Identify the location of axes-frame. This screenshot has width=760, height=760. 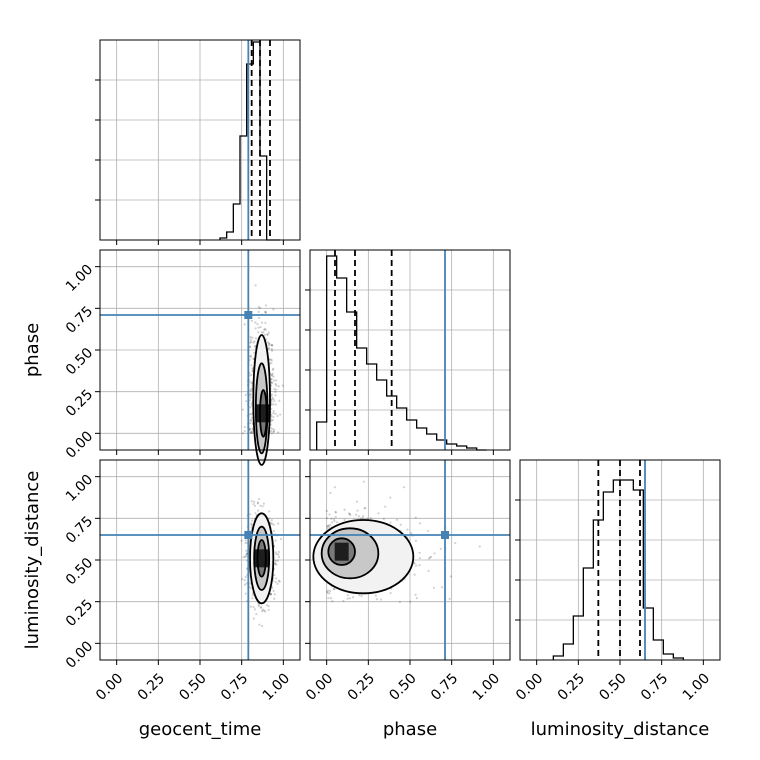
(410, 350).